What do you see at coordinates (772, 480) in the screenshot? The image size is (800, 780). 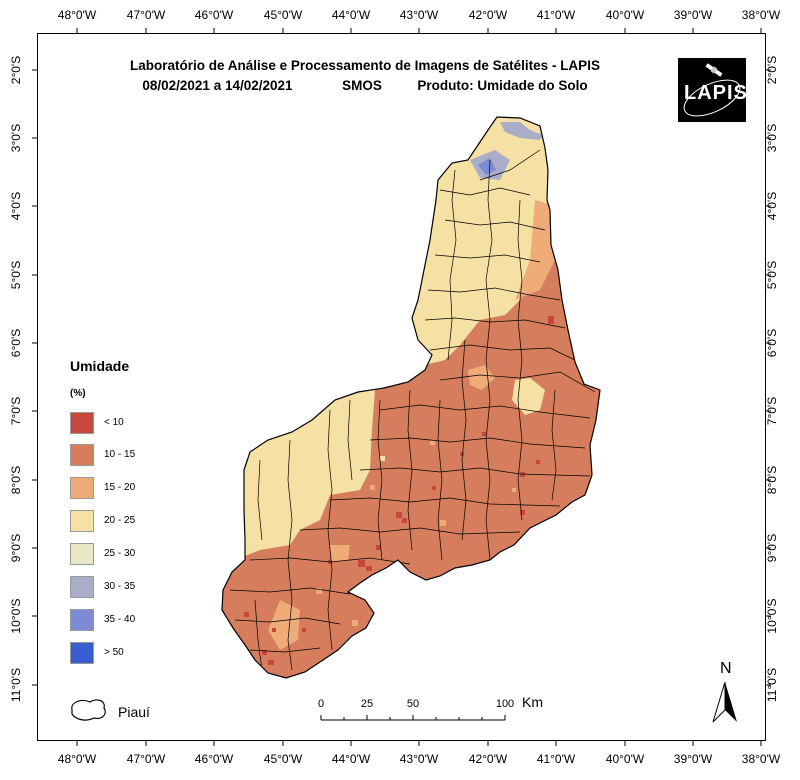 I see `lat-label-right: 8°0'S` at bounding box center [772, 480].